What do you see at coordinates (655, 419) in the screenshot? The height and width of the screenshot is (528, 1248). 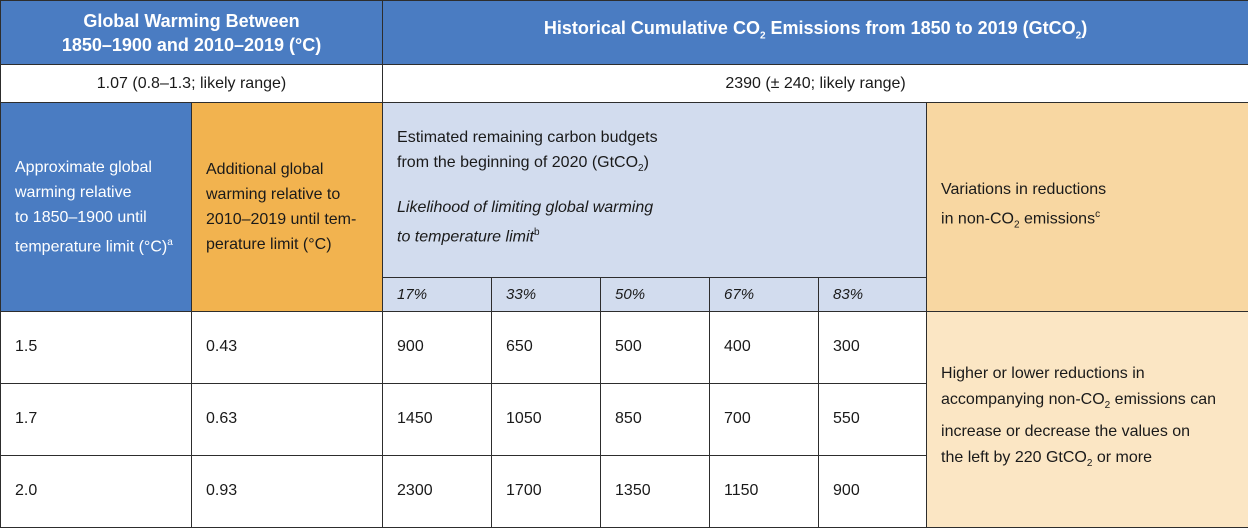 I see `budget-value: 850` at bounding box center [655, 419].